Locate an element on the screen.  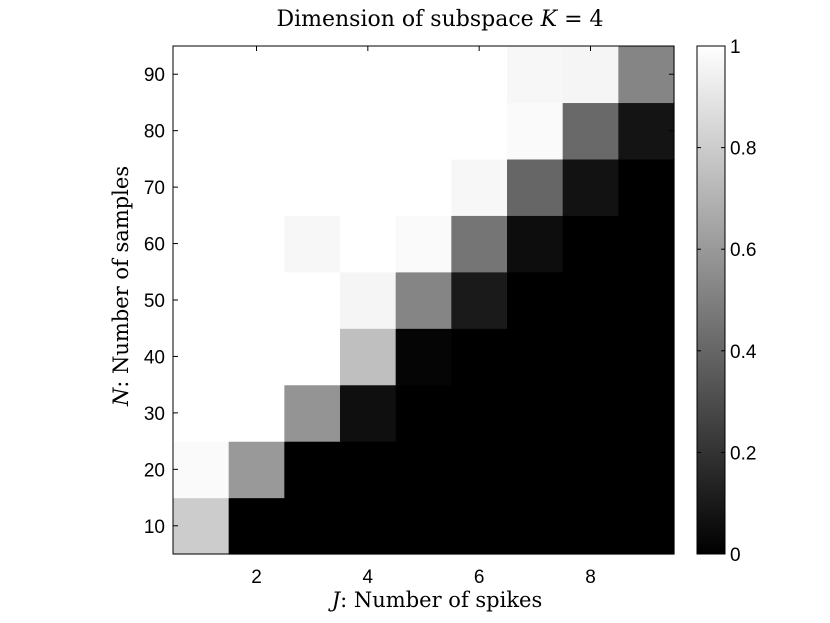
x-tick-label: 2 is located at coordinates (256, 577).